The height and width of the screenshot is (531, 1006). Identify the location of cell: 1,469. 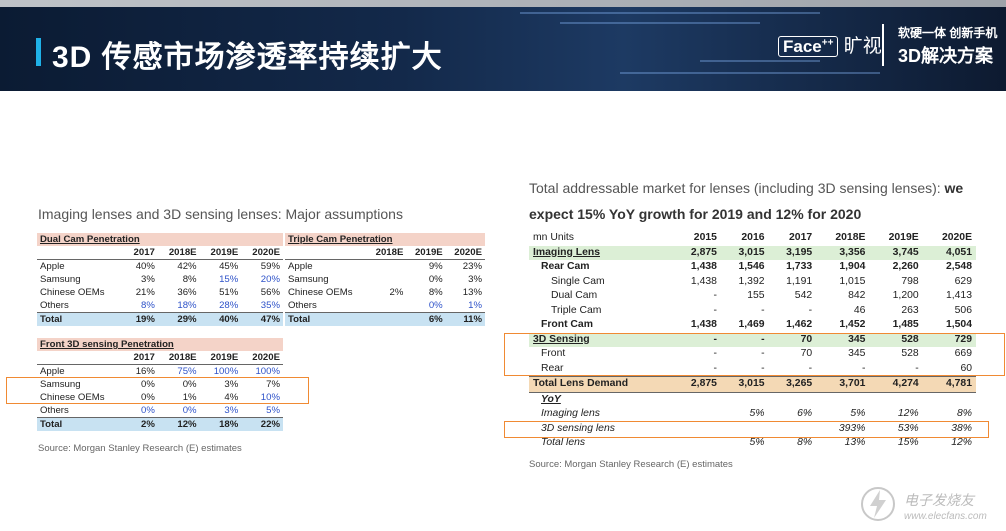
(751, 324).